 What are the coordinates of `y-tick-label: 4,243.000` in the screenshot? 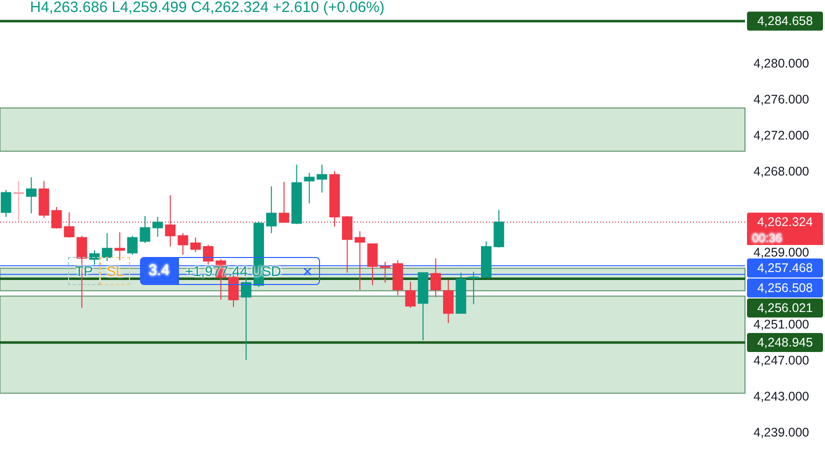 It's located at (782, 397).